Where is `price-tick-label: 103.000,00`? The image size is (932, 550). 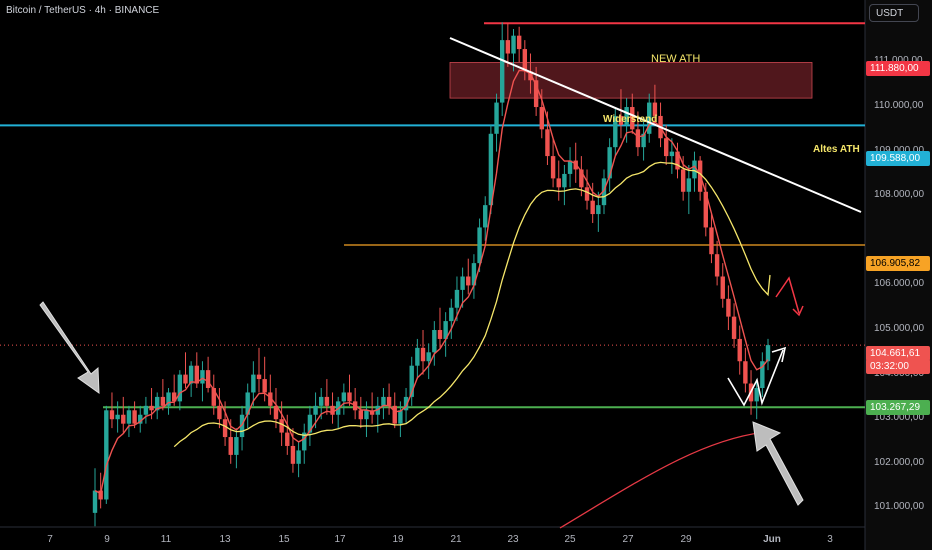
price-tick-label: 103.000,00 is located at coordinates (899, 418).